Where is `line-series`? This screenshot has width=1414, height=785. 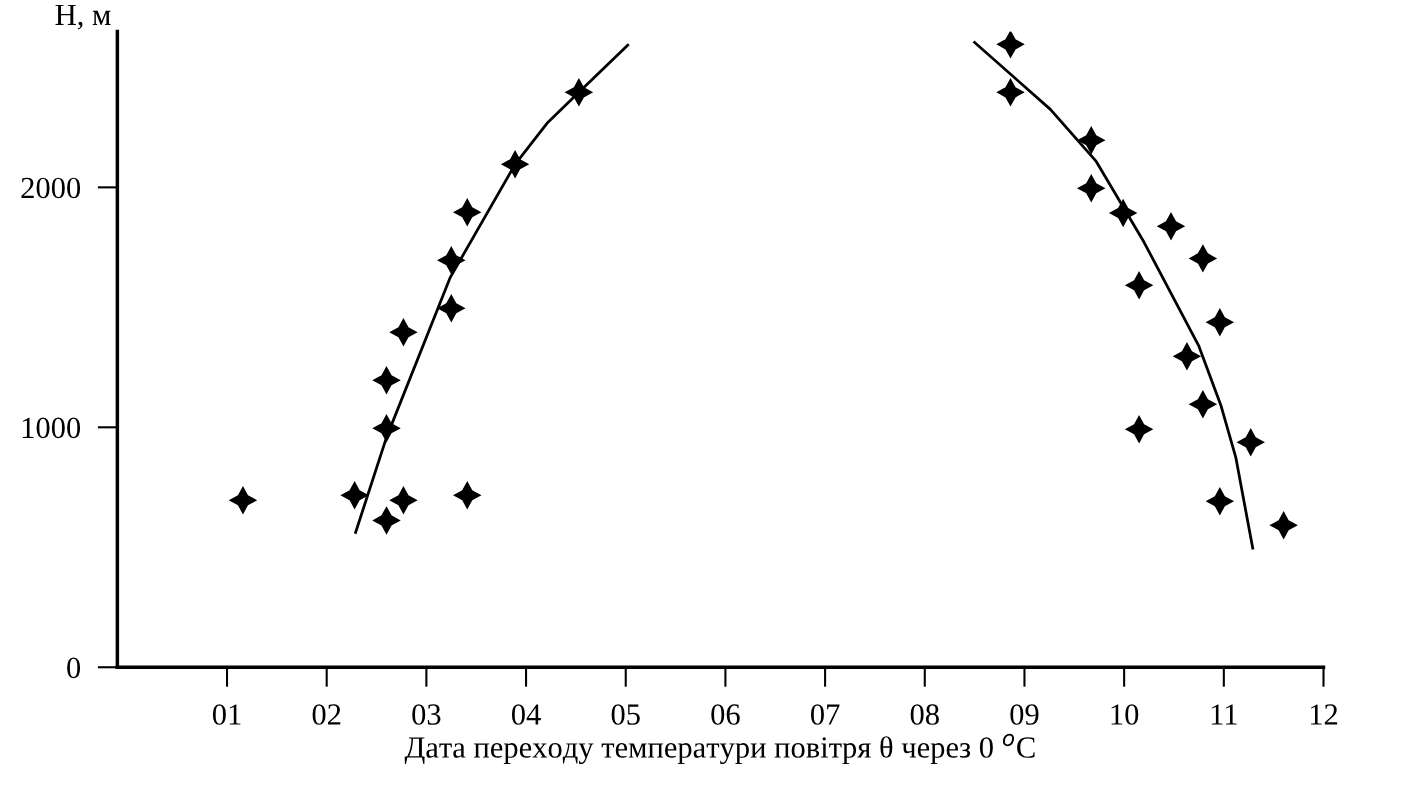
line-series is located at coordinates (1114, 295).